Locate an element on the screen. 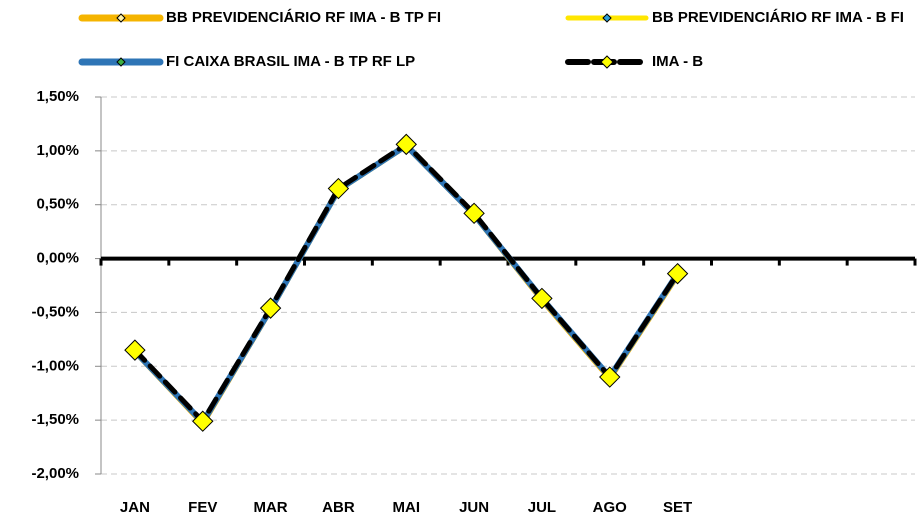 This screenshot has width=917, height=520. x-tick-label: JAN is located at coordinates (135, 507).